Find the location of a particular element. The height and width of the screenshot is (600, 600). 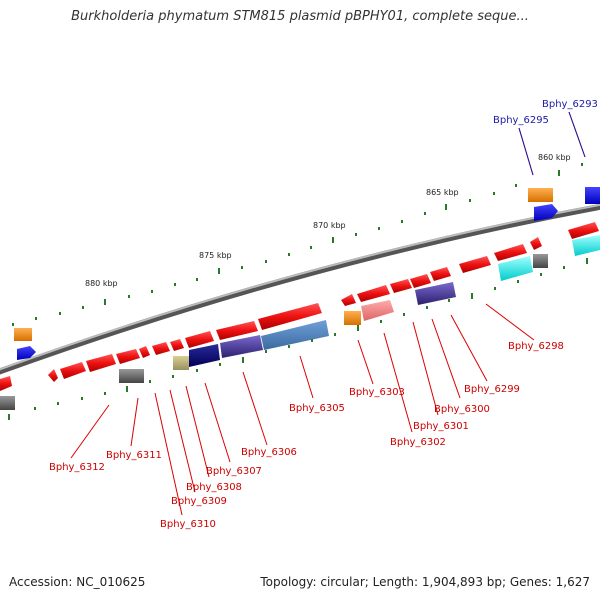

scale-label-865: 865 kbp is located at coordinates (442, 192).